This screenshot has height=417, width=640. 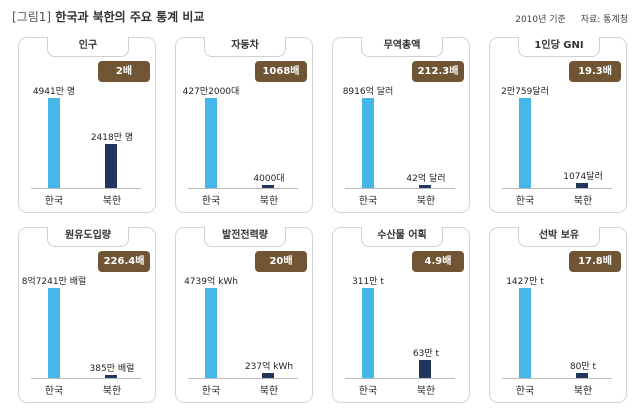 I want to click on value-label: 237억 kWh, so click(x=269, y=367).